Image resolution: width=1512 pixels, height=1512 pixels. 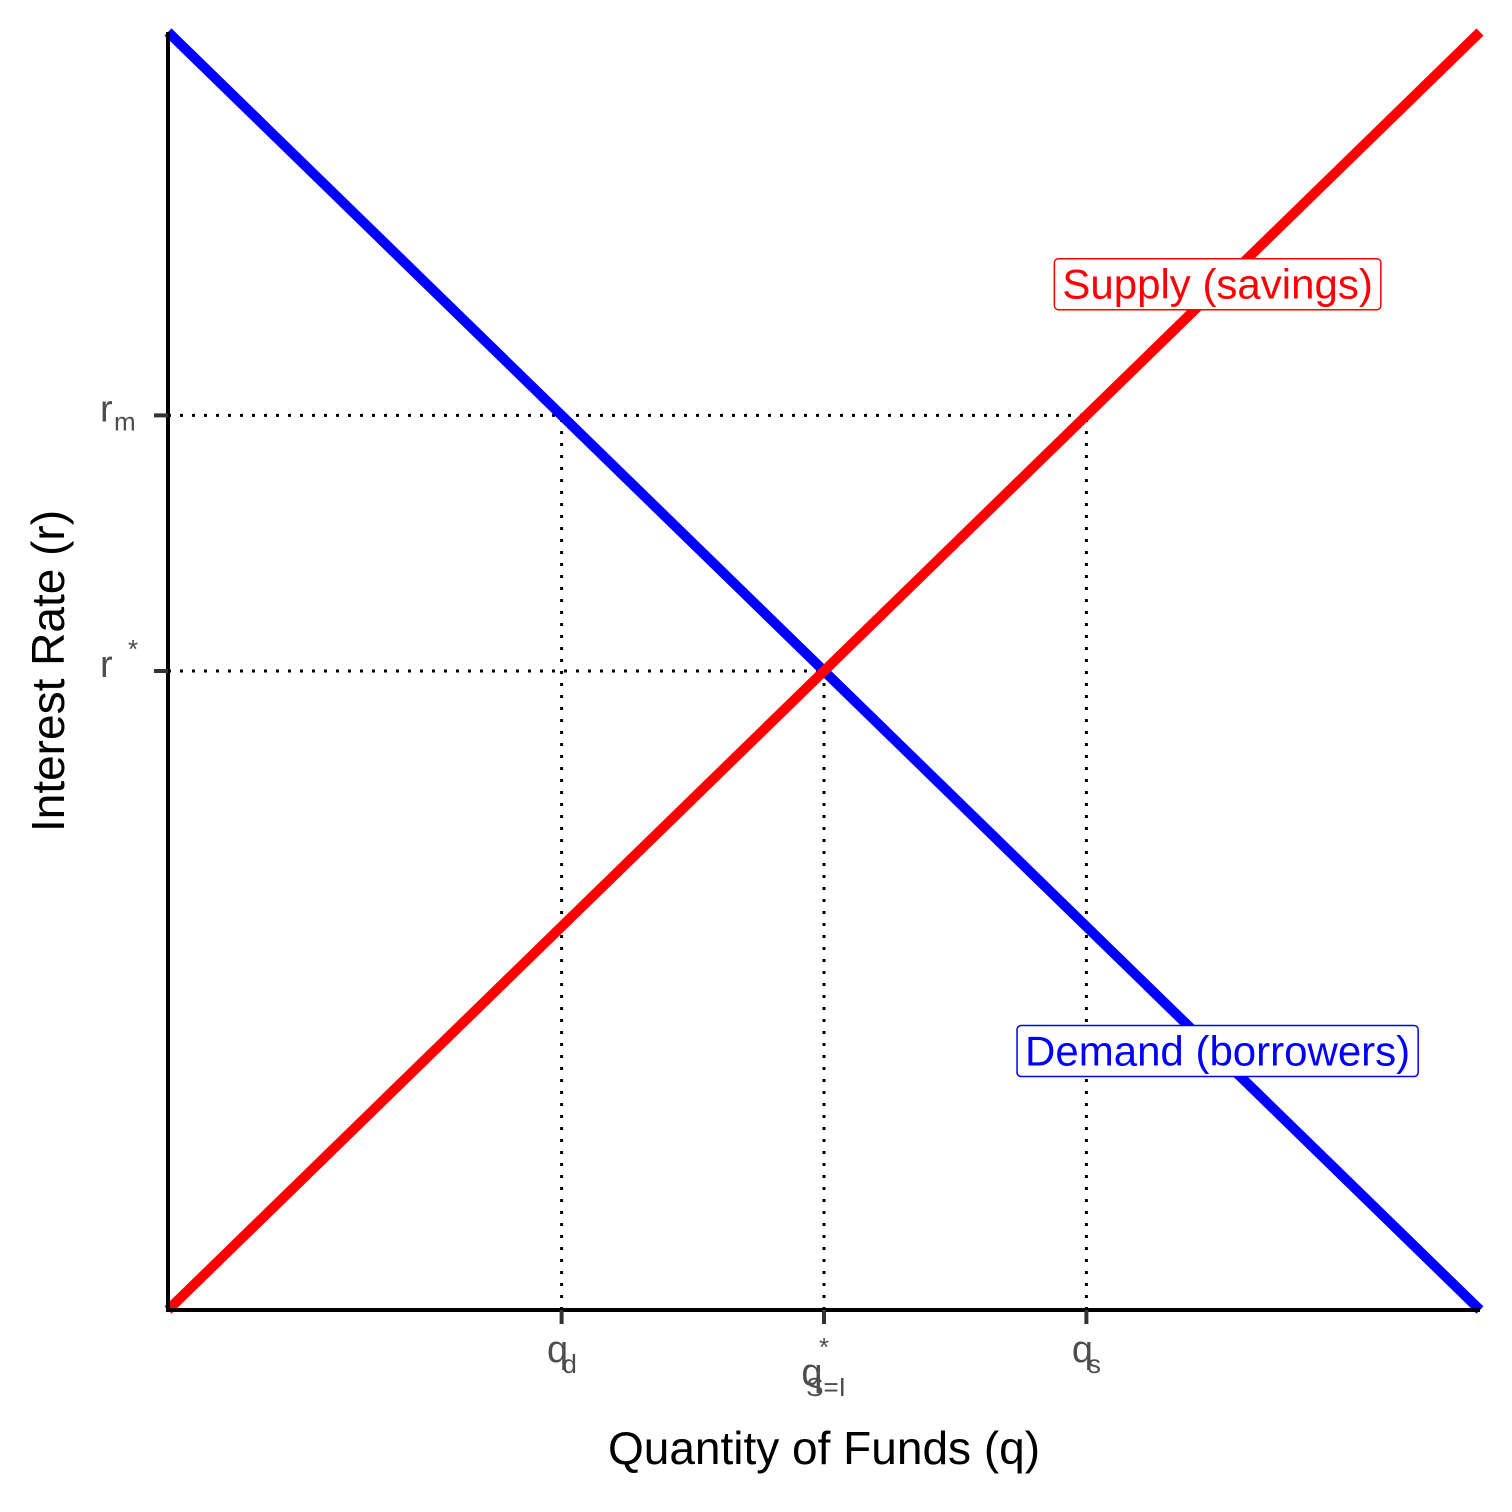 I want to click on annotation: Supply (savings), so click(x=1217, y=284).